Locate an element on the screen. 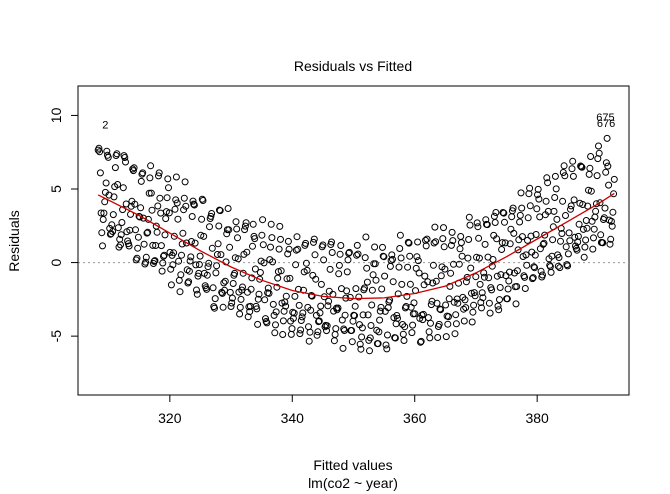 The width and height of the screenshot is (670, 494). y-axis-label: Residuals is located at coordinates (14, 240).